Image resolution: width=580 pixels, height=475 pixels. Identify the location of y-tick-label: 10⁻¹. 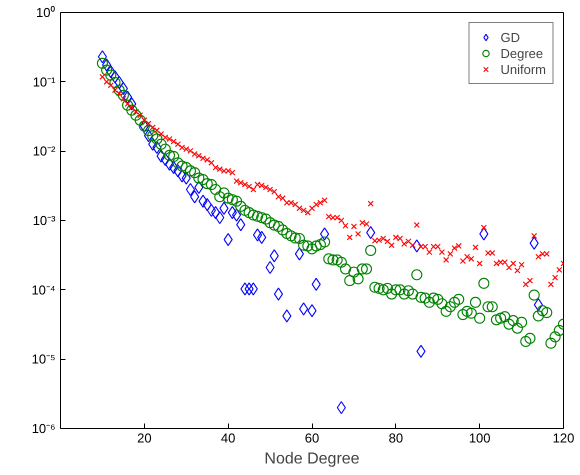
(44, 82).